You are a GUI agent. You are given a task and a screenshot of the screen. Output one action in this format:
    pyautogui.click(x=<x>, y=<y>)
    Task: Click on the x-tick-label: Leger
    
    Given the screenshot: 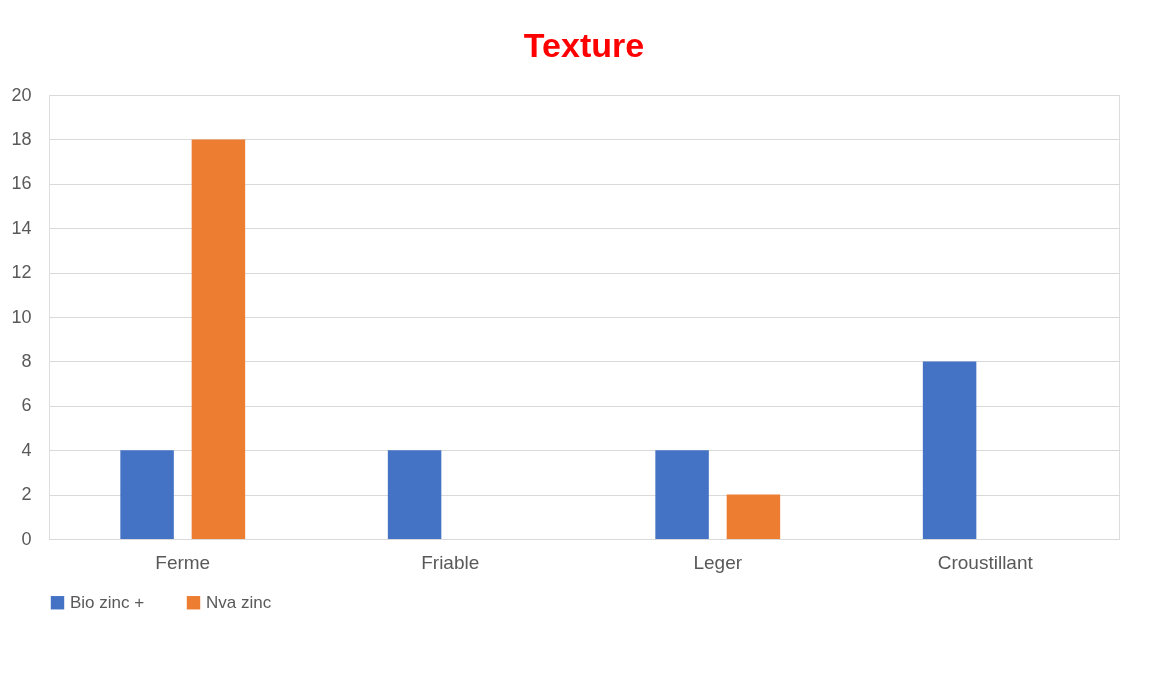 What is the action you would take?
    pyautogui.click(x=718, y=562)
    